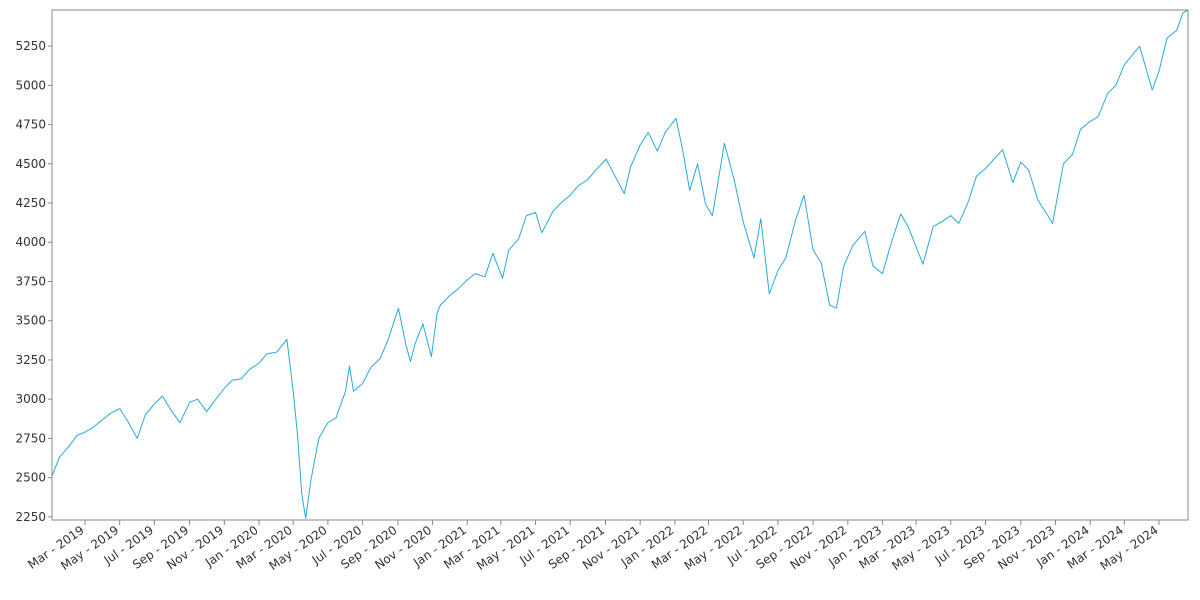  What do you see at coordinates (30, 46) in the screenshot?
I see `y-tick-label: 5250` at bounding box center [30, 46].